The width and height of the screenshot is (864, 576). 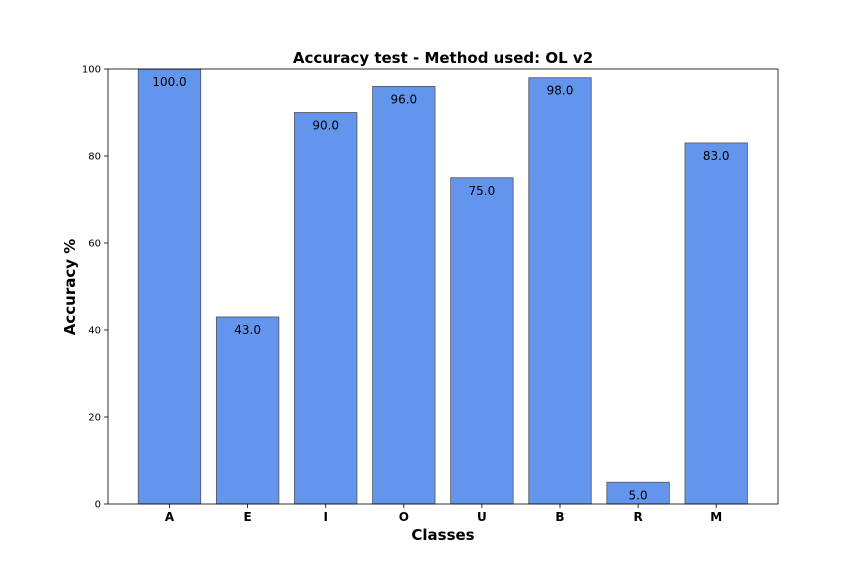 What do you see at coordinates (560, 291) in the screenshot?
I see `bar-B` at bounding box center [560, 291].